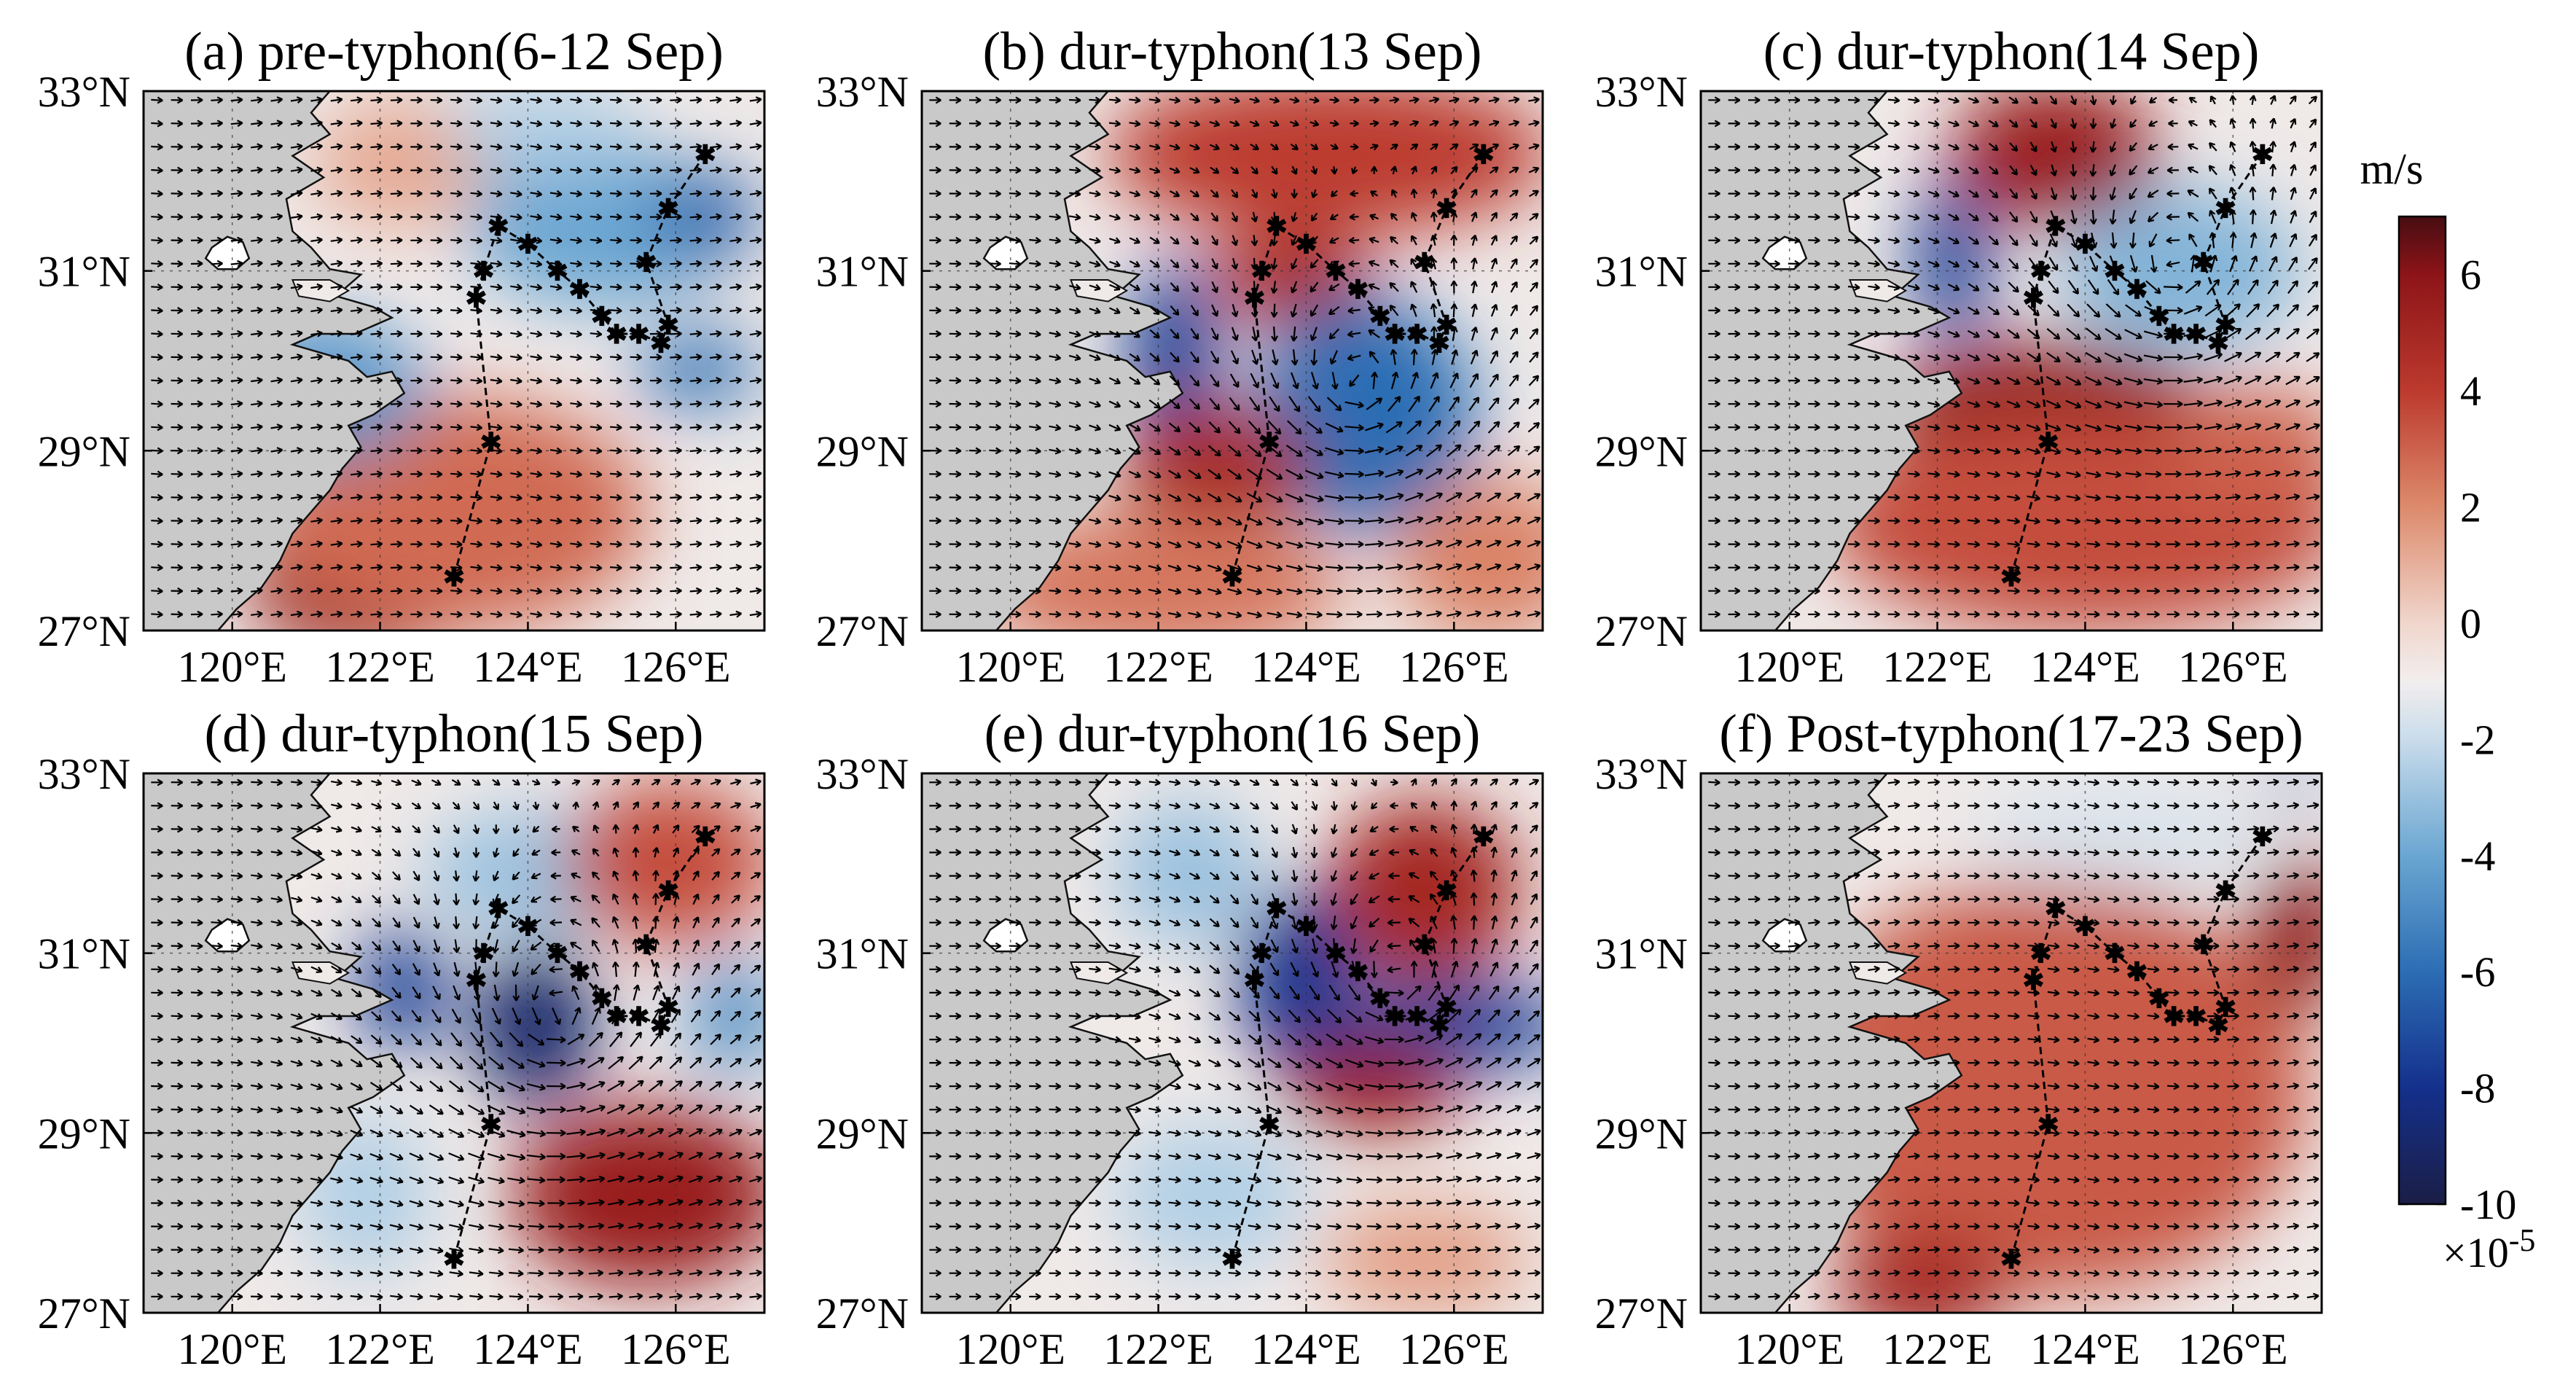  What do you see at coordinates (1099, 973) in the screenshot?
I see `river-estuary` at bounding box center [1099, 973].